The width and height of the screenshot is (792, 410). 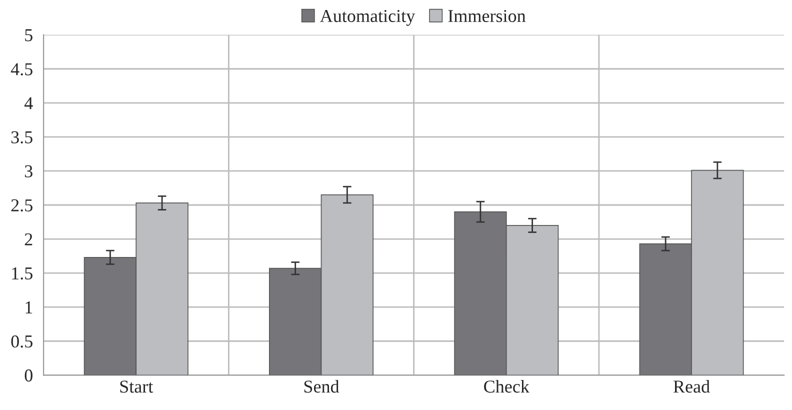 I want to click on y-tick-label: 4.5, so click(x=21, y=69).